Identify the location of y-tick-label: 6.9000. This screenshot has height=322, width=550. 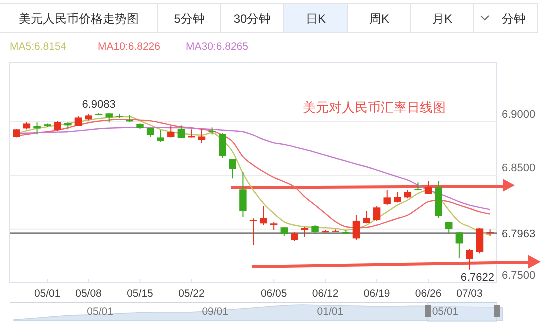
(519, 115).